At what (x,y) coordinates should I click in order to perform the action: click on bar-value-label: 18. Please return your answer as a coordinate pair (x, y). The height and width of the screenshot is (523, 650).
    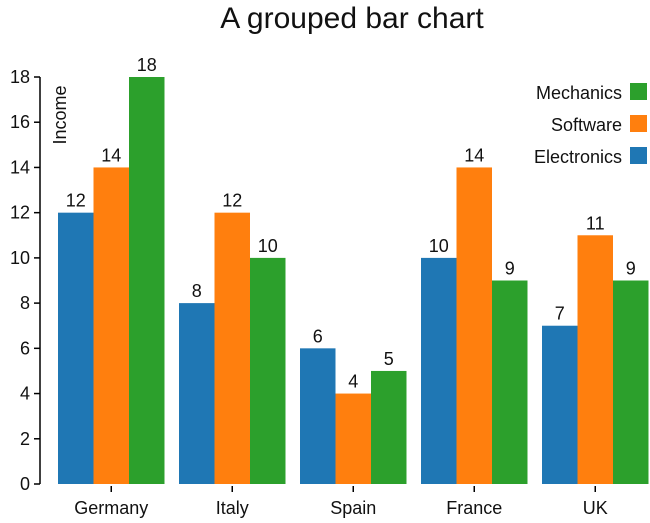
    Looking at the image, I should click on (147, 65).